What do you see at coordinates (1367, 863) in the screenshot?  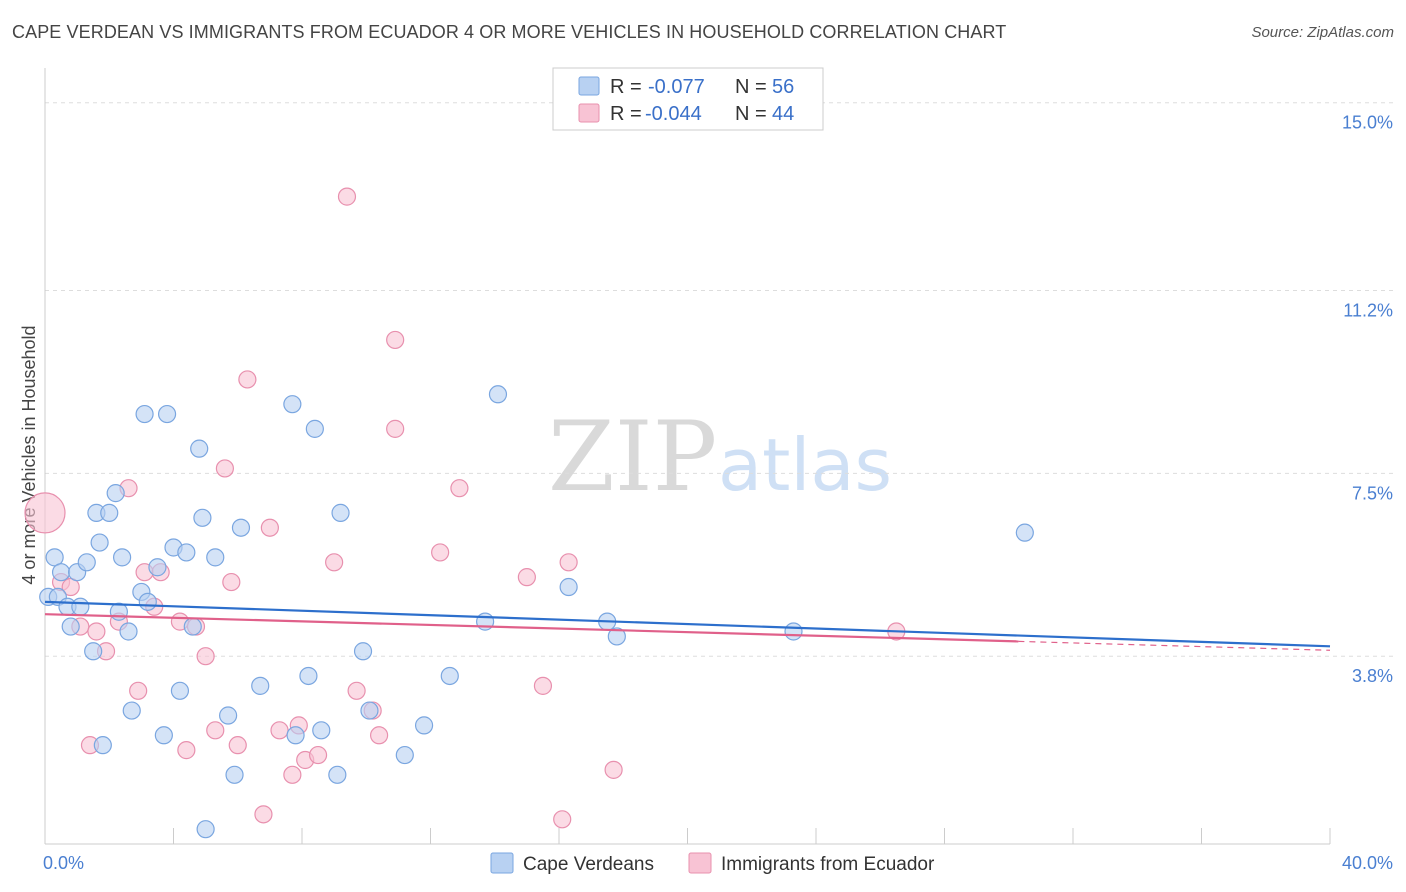 I see `x-tick-label-max: 40.0%` at bounding box center [1367, 863].